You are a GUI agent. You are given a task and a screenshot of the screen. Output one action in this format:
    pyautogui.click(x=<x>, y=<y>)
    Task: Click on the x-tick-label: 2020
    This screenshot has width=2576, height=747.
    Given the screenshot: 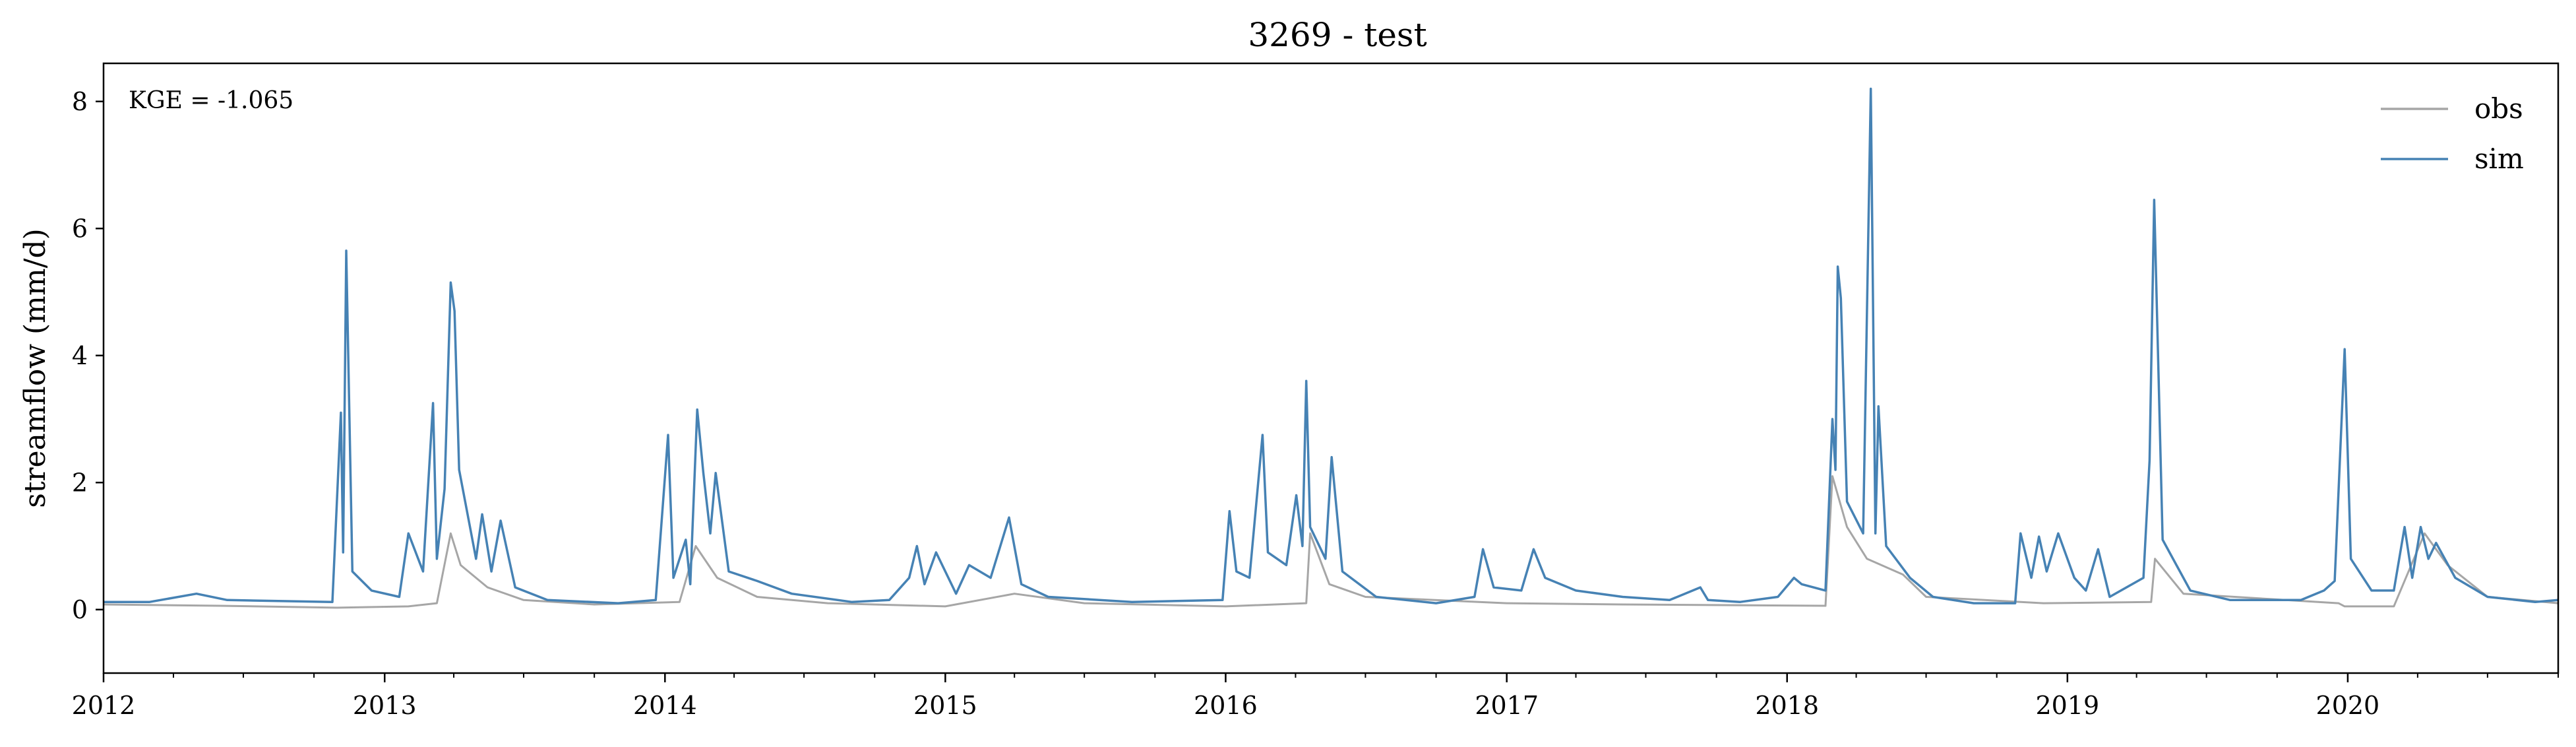 What is the action you would take?
    pyautogui.click(x=2348, y=705)
    